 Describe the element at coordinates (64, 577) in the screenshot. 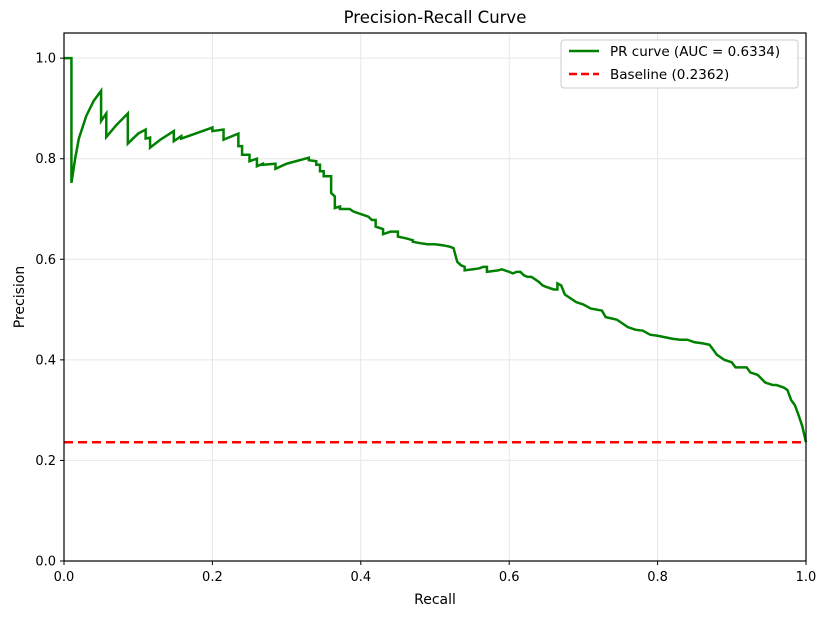

I see `x-tick-label: 0.0` at that location.